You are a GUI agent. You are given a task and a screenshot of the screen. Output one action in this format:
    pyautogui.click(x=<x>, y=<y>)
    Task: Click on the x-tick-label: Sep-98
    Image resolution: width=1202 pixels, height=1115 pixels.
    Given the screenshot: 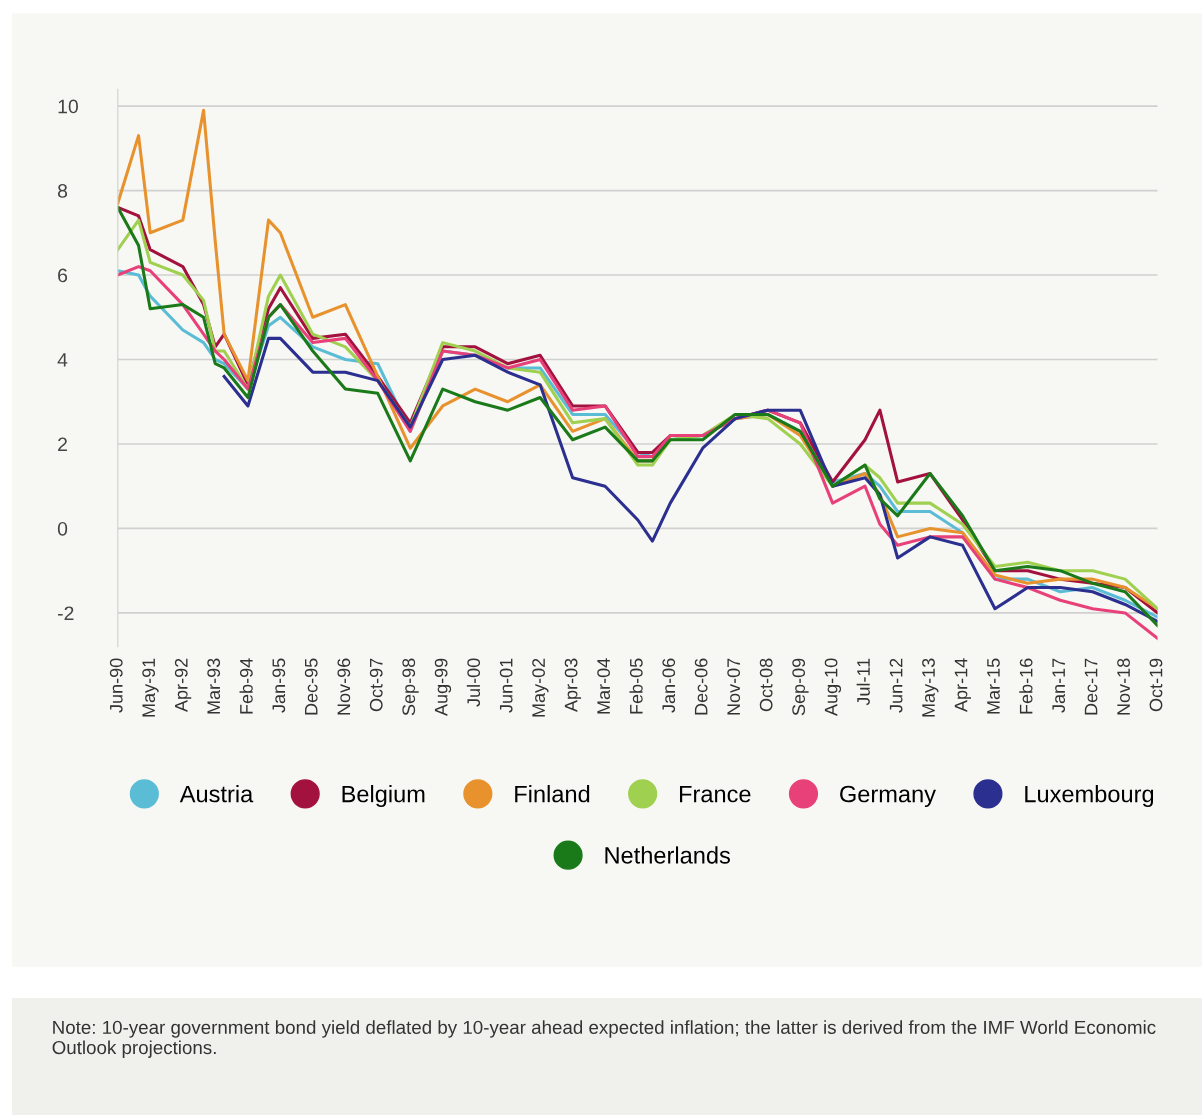 What is the action you would take?
    pyautogui.click(x=410, y=687)
    